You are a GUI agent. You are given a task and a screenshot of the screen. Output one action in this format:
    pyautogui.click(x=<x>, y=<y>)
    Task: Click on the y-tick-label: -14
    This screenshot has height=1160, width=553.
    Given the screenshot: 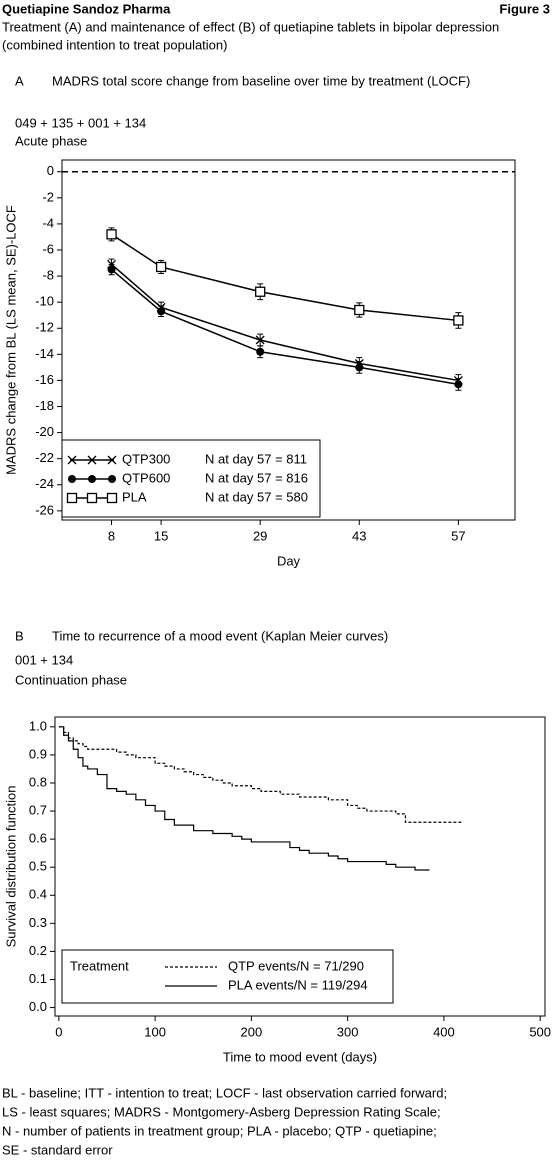 What is the action you would take?
    pyautogui.click(x=44, y=353)
    